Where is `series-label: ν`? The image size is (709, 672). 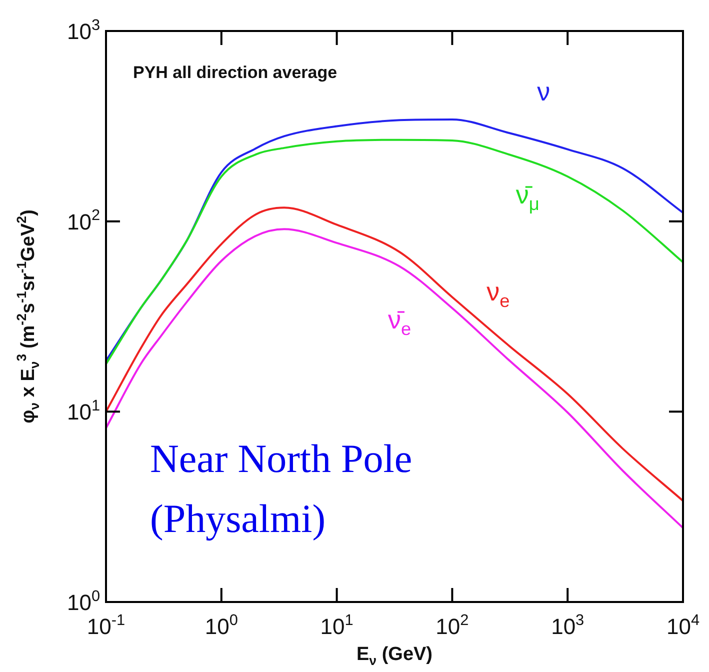 series-label: ν is located at coordinates (543, 91).